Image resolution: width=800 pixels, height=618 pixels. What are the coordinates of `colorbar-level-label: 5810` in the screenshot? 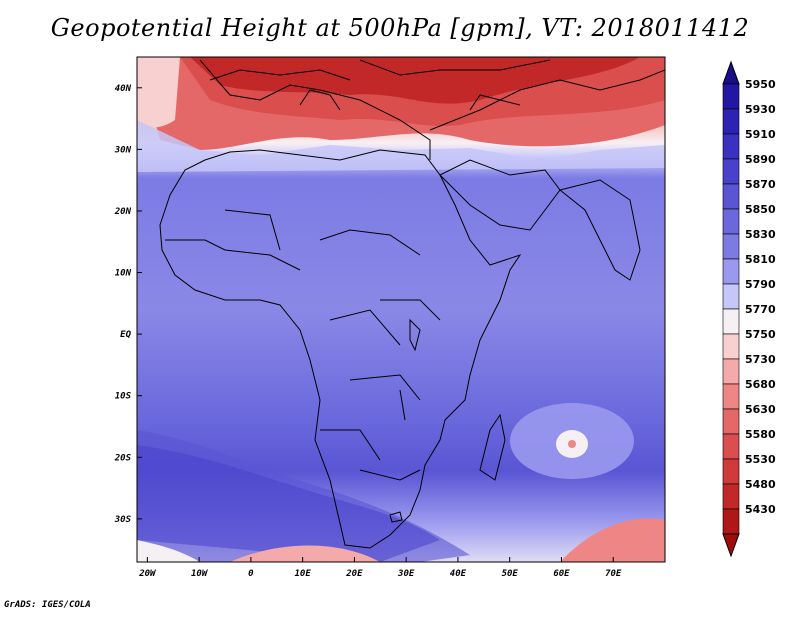 It's located at (760, 259).